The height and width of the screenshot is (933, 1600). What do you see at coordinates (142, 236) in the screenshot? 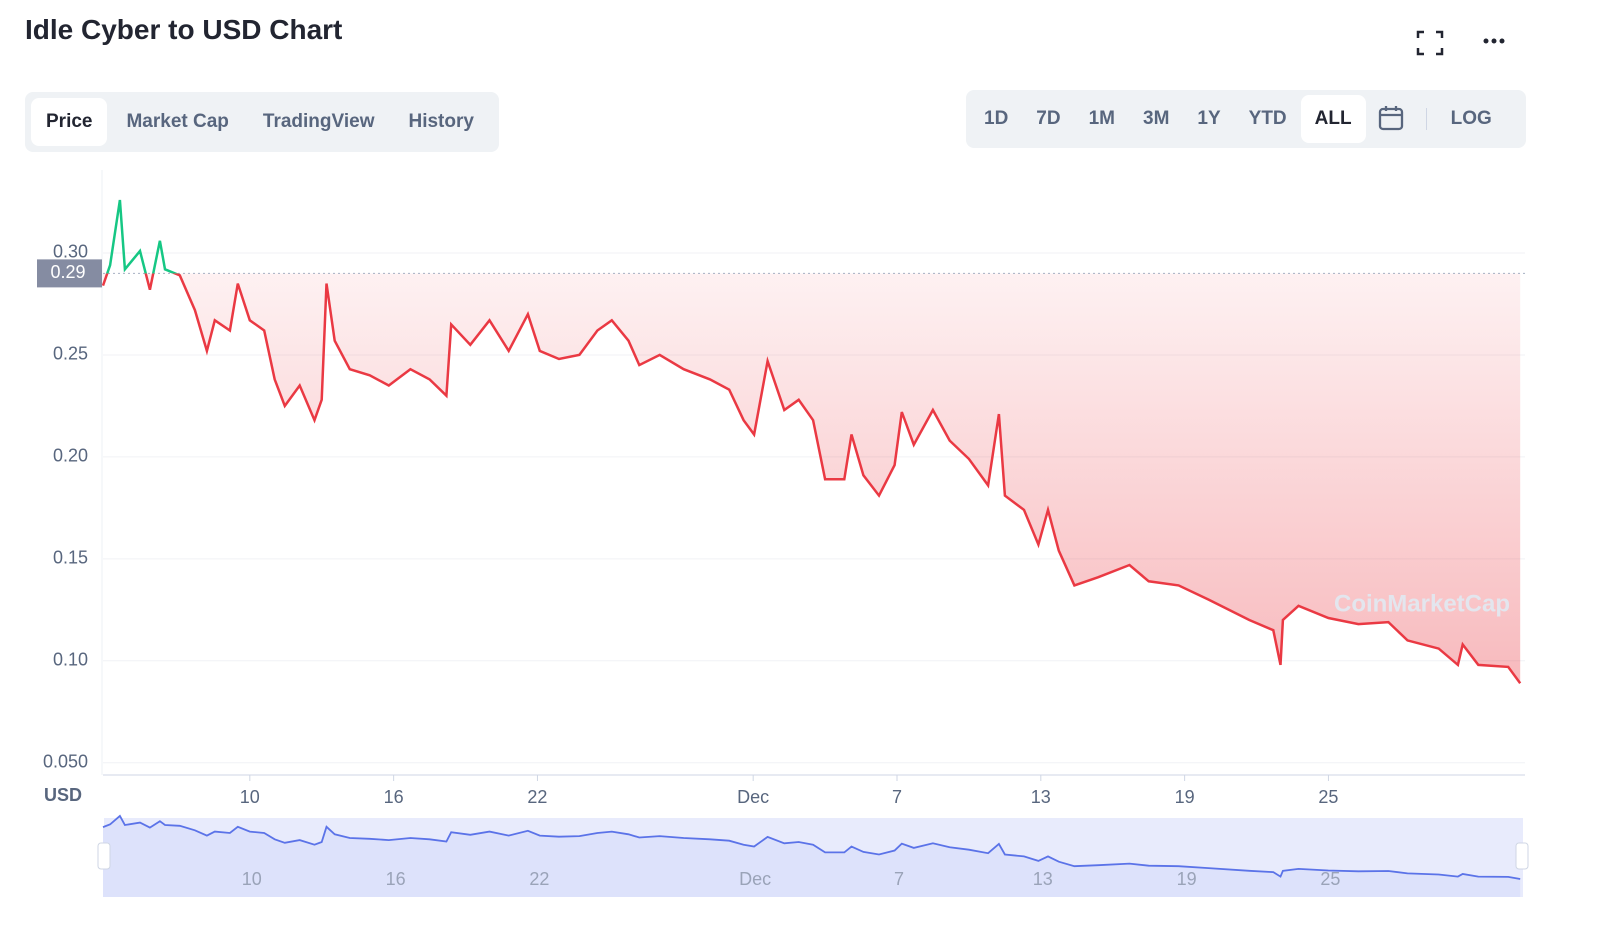
I see `price-line-up` at bounding box center [142, 236].